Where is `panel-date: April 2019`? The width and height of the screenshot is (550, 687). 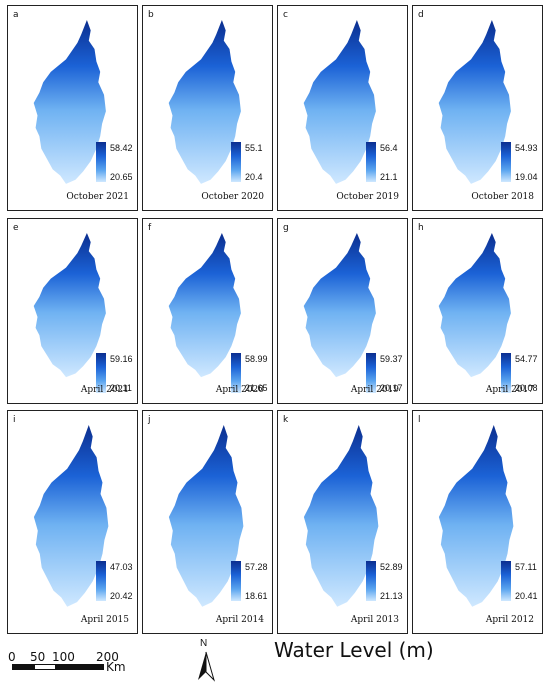 panel-date: April 2019 is located at coordinates (374, 390).